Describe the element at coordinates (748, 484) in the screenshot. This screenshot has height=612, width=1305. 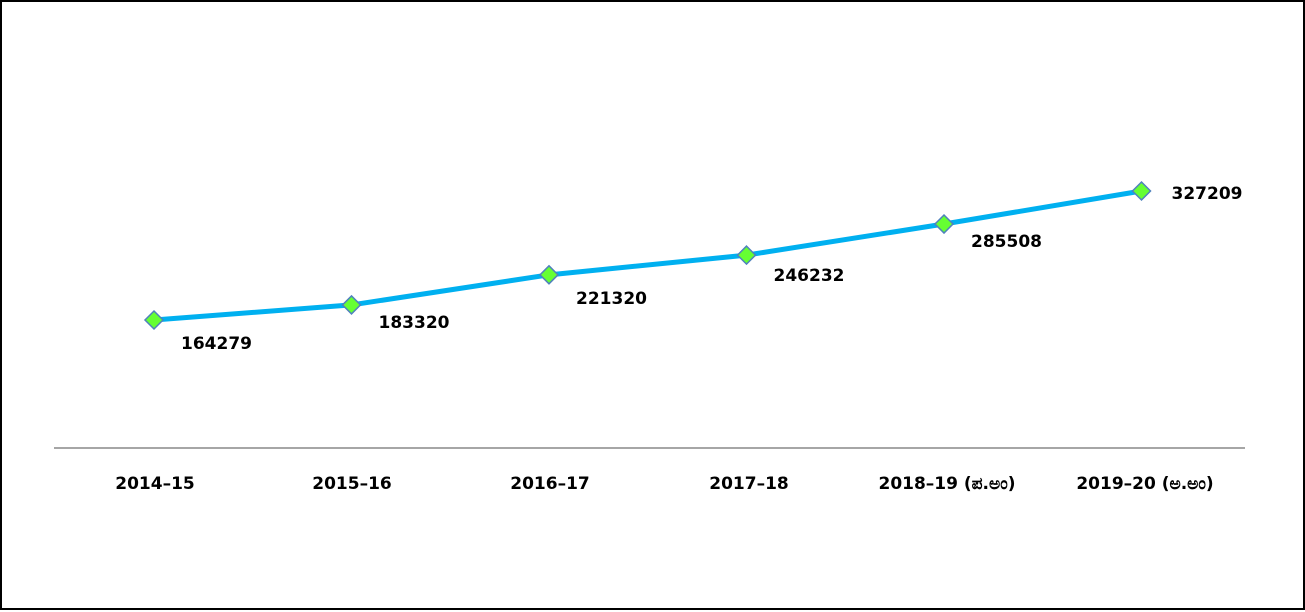
I see `x-tick-label: 2017–18` at that location.